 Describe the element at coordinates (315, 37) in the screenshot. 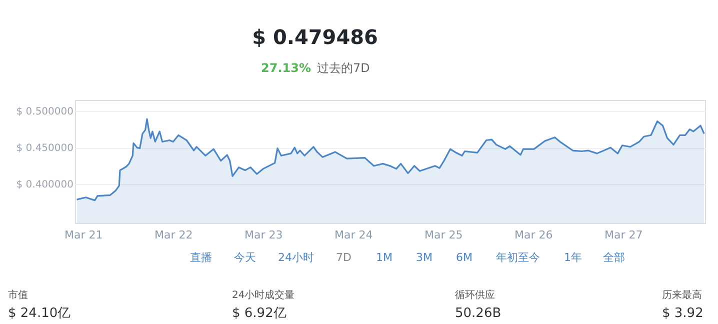

I see `chart-title: $ 0.479486` at that location.